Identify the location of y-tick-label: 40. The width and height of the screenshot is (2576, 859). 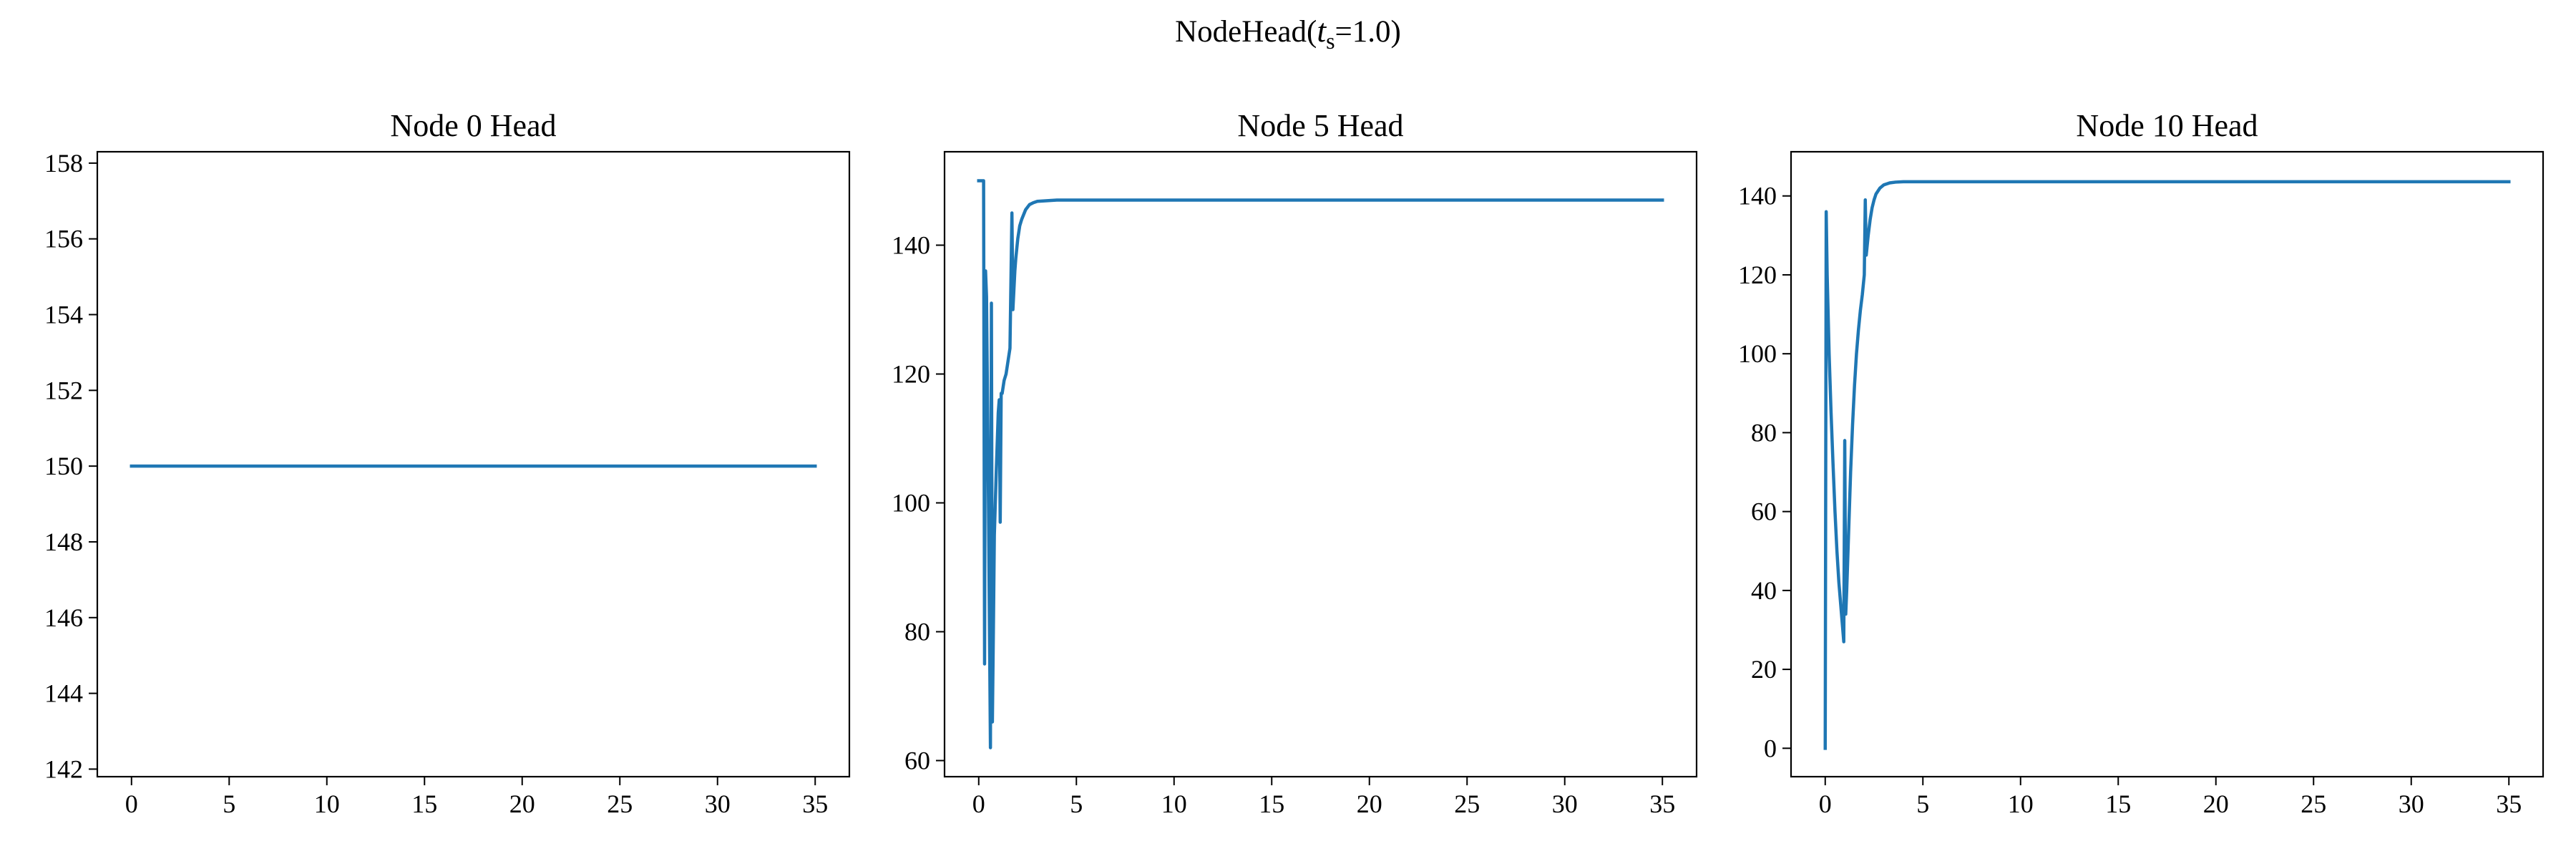
(1764, 590).